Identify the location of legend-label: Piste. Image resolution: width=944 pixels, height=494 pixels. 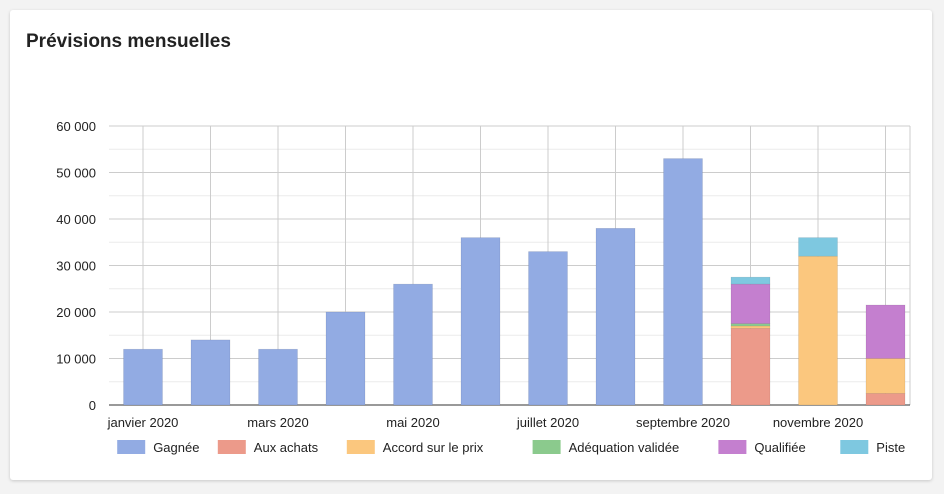
(890, 447).